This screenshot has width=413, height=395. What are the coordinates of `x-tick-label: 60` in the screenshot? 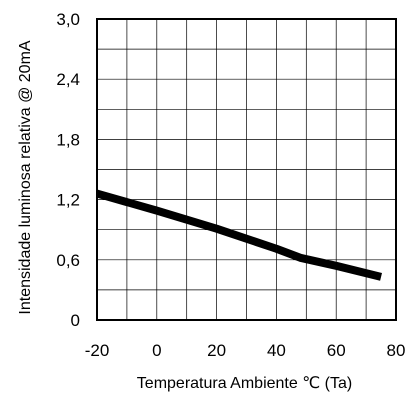 It's located at (336, 350).